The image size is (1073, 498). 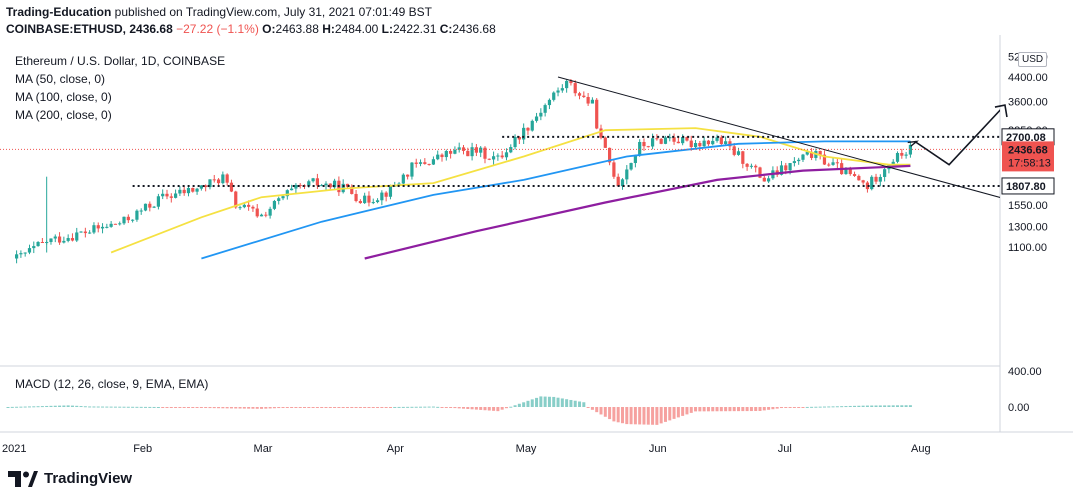 I want to click on price-change: −27.22 (−1.1%), so click(x=217, y=29).